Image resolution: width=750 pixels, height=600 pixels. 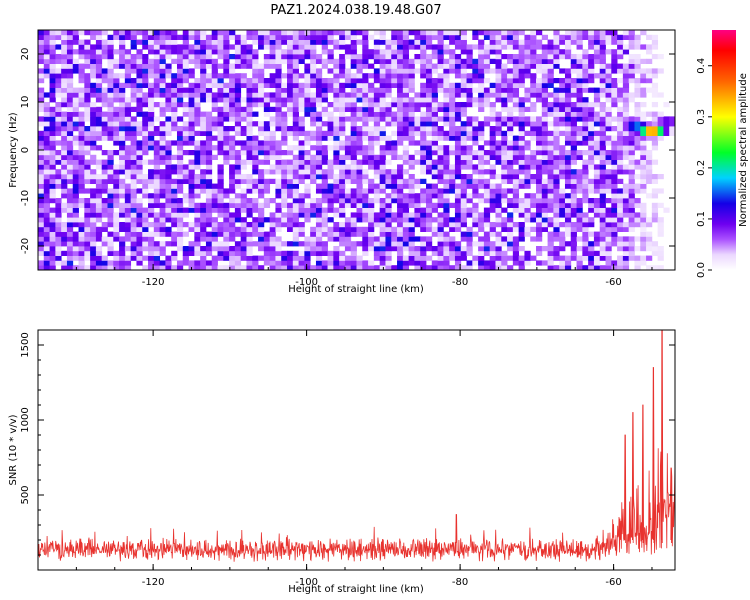 What do you see at coordinates (355, 10) in the screenshot?
I see `figure-title: PAZ1.2024.038.19.48.G07` at bounding box center [355, 10].